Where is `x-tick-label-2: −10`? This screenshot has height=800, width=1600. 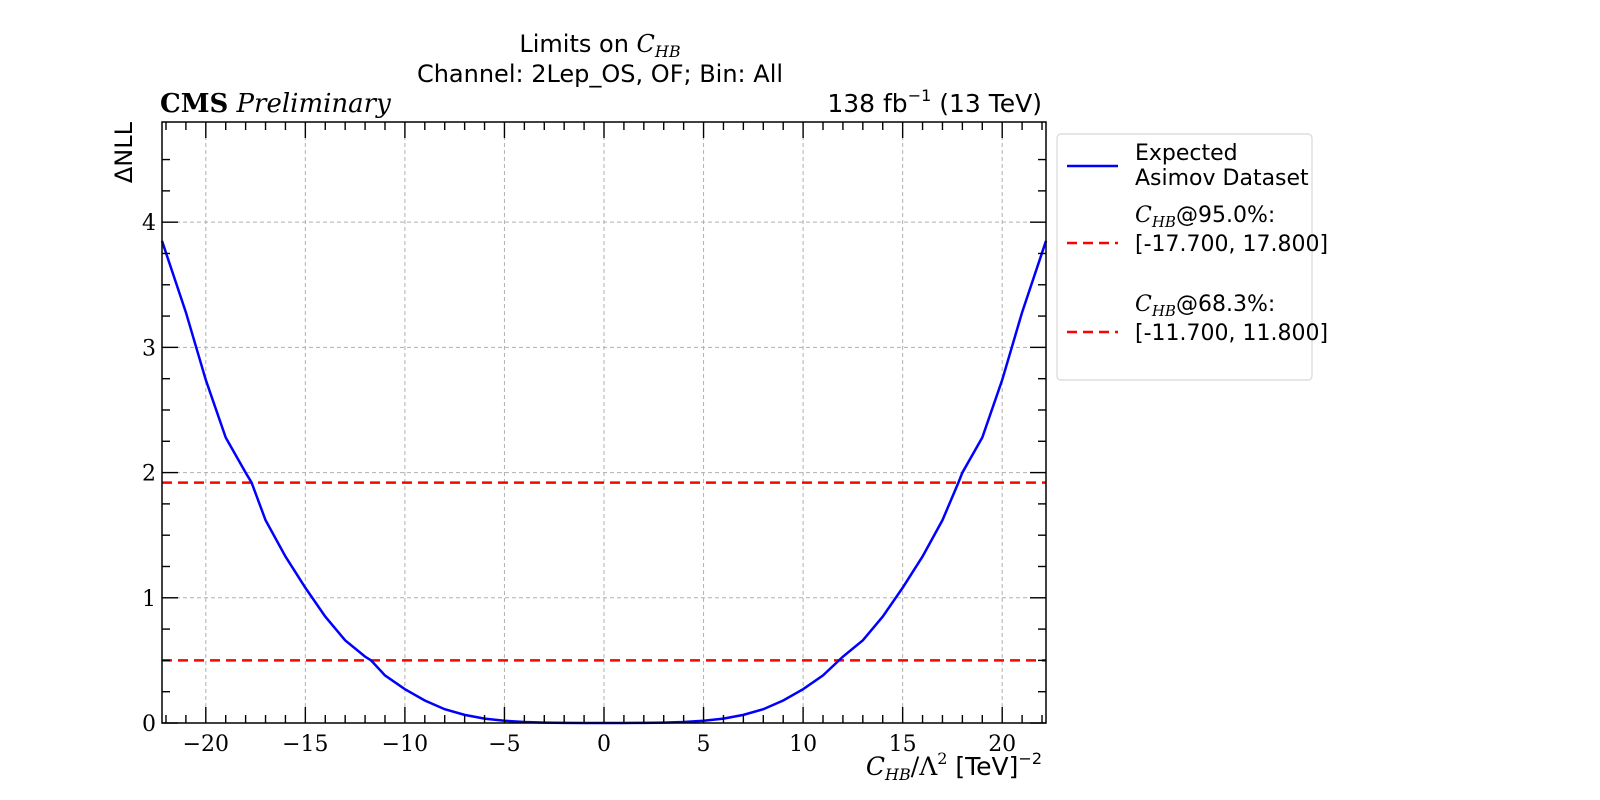 x-tick-label-2: −10 is located at coordinates (405, 744).